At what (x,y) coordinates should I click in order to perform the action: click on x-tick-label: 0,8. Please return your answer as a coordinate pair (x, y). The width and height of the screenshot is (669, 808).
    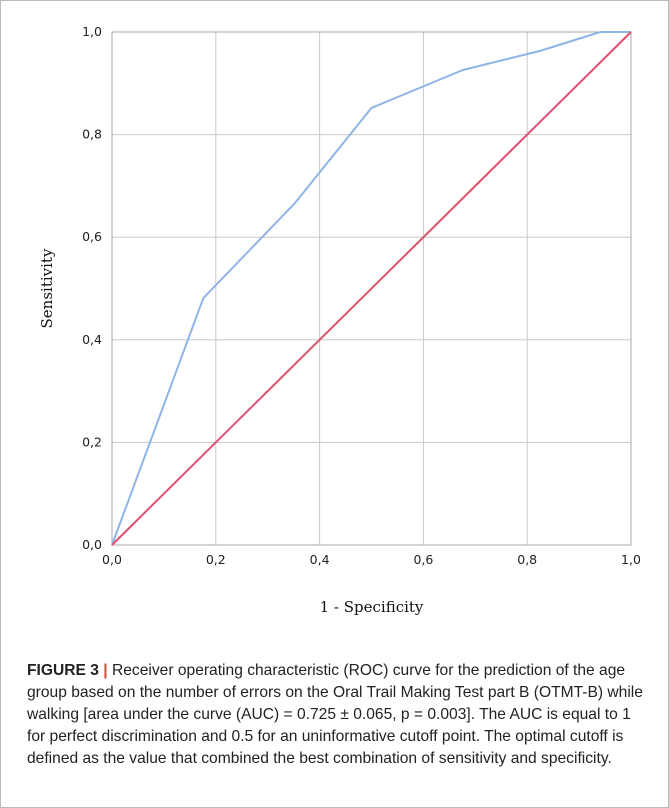
    Looking at the image, I should click on (527, 559).